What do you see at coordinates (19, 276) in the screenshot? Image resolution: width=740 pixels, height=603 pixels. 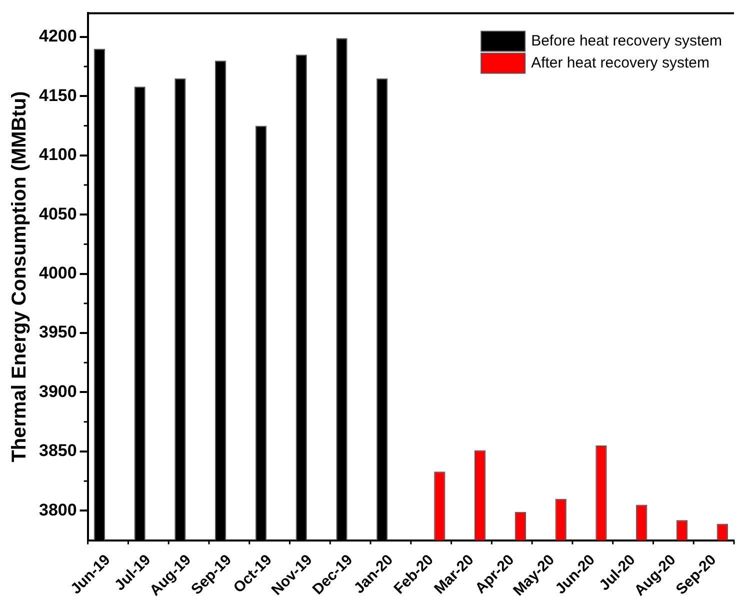 I see `y-axis-title: Thermal Energy Consumption (MMBtu)` at bounding box center [19, 276].